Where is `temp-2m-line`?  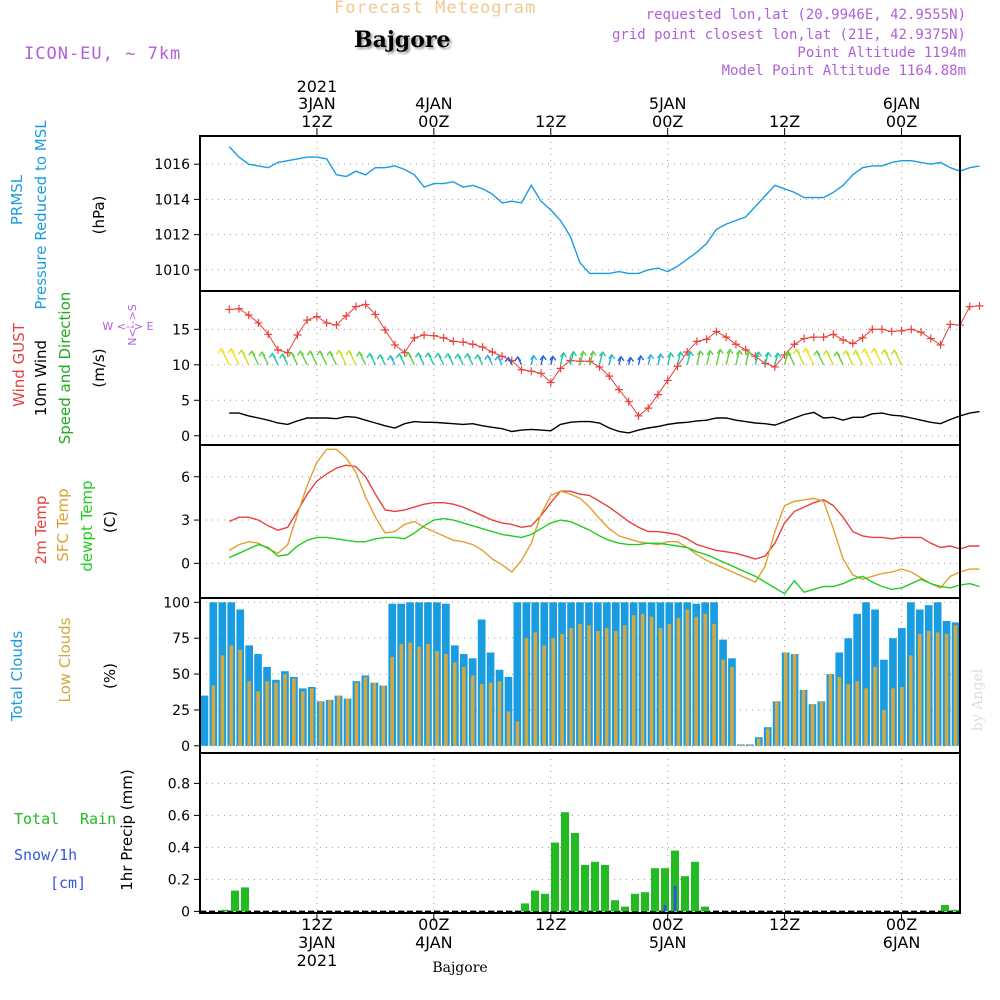 temp-2m-line is located at coordinates (604, 512).